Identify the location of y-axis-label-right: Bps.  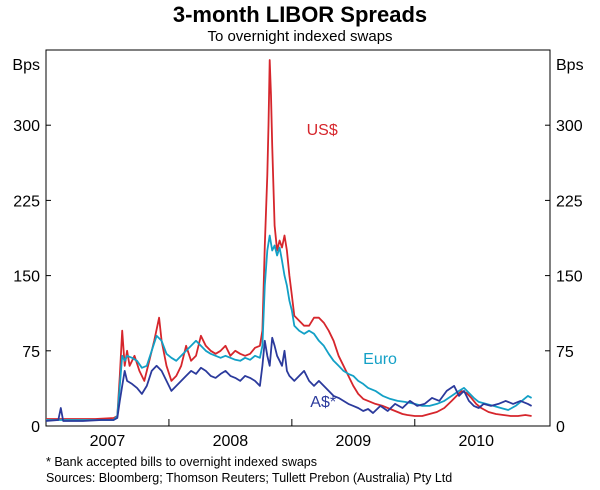
(570, 65).